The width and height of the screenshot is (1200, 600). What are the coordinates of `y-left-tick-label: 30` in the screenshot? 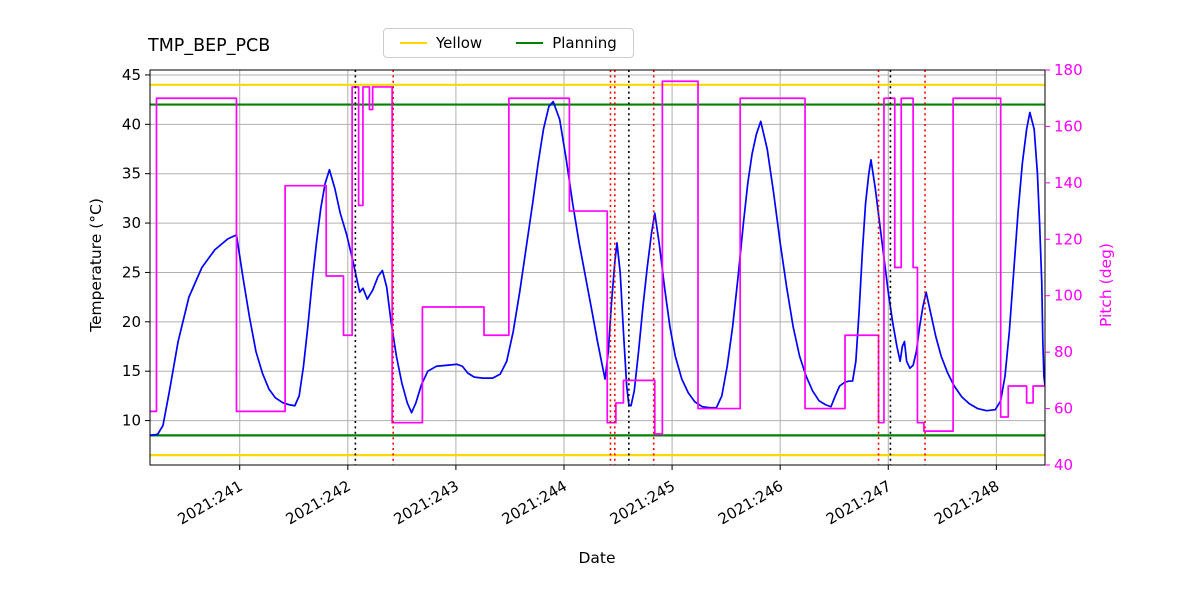 It's located at (131, 223).